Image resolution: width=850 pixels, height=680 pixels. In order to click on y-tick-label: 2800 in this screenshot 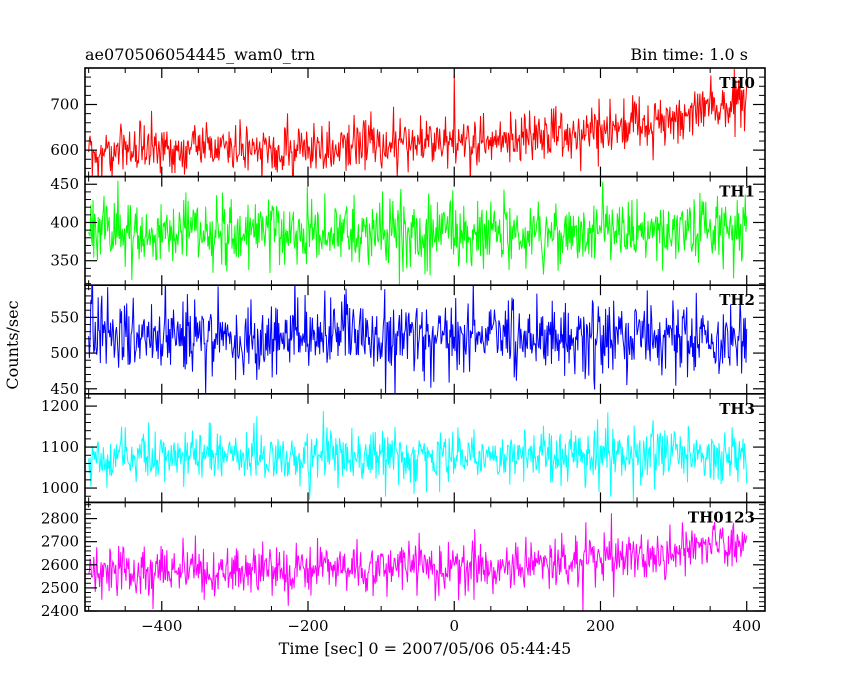, I will do `click(60, 519)`.